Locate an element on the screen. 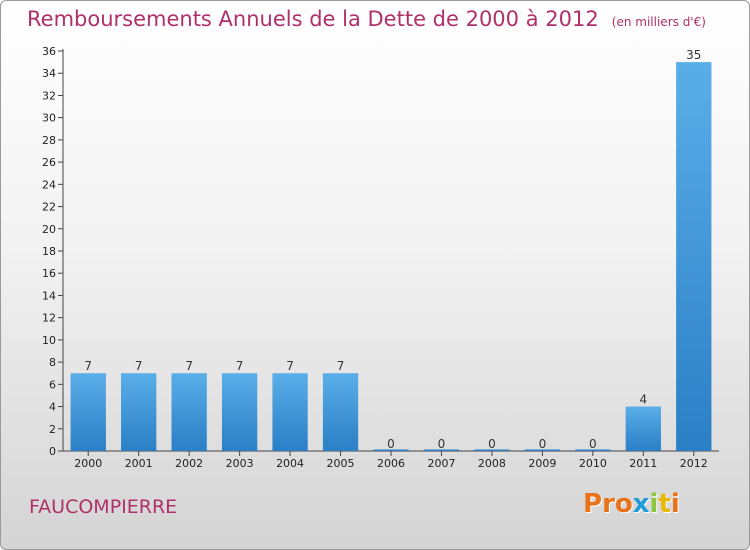 The height and width of the screenshot is (550, 750). y-tick-label: 28 is located at coordinates (49, 140).